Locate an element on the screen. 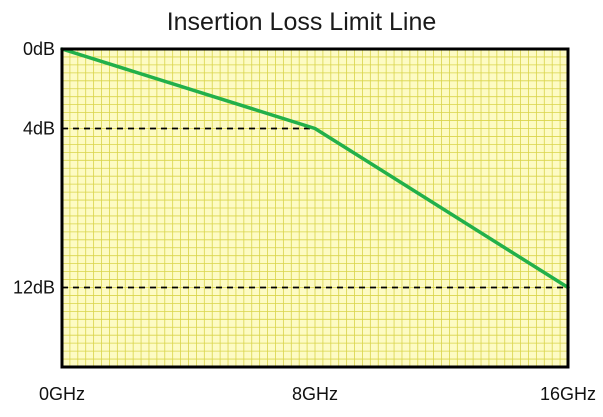 The height and width of the screenshot is (417, 603). x-tick-label: 16GHz is located at coordinates (568, 394).